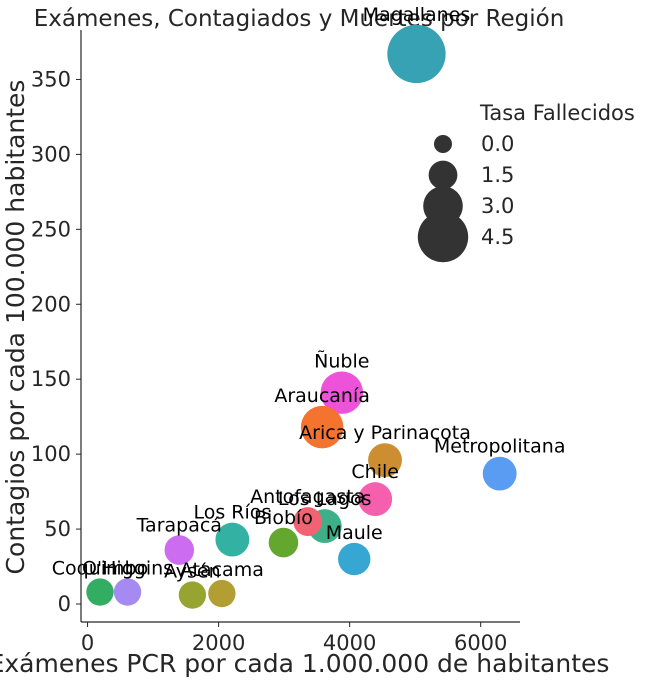  What do you see at coordinates (354, 559) in the screenshot?
I see `point-maule` at bounding box center [354, 559].